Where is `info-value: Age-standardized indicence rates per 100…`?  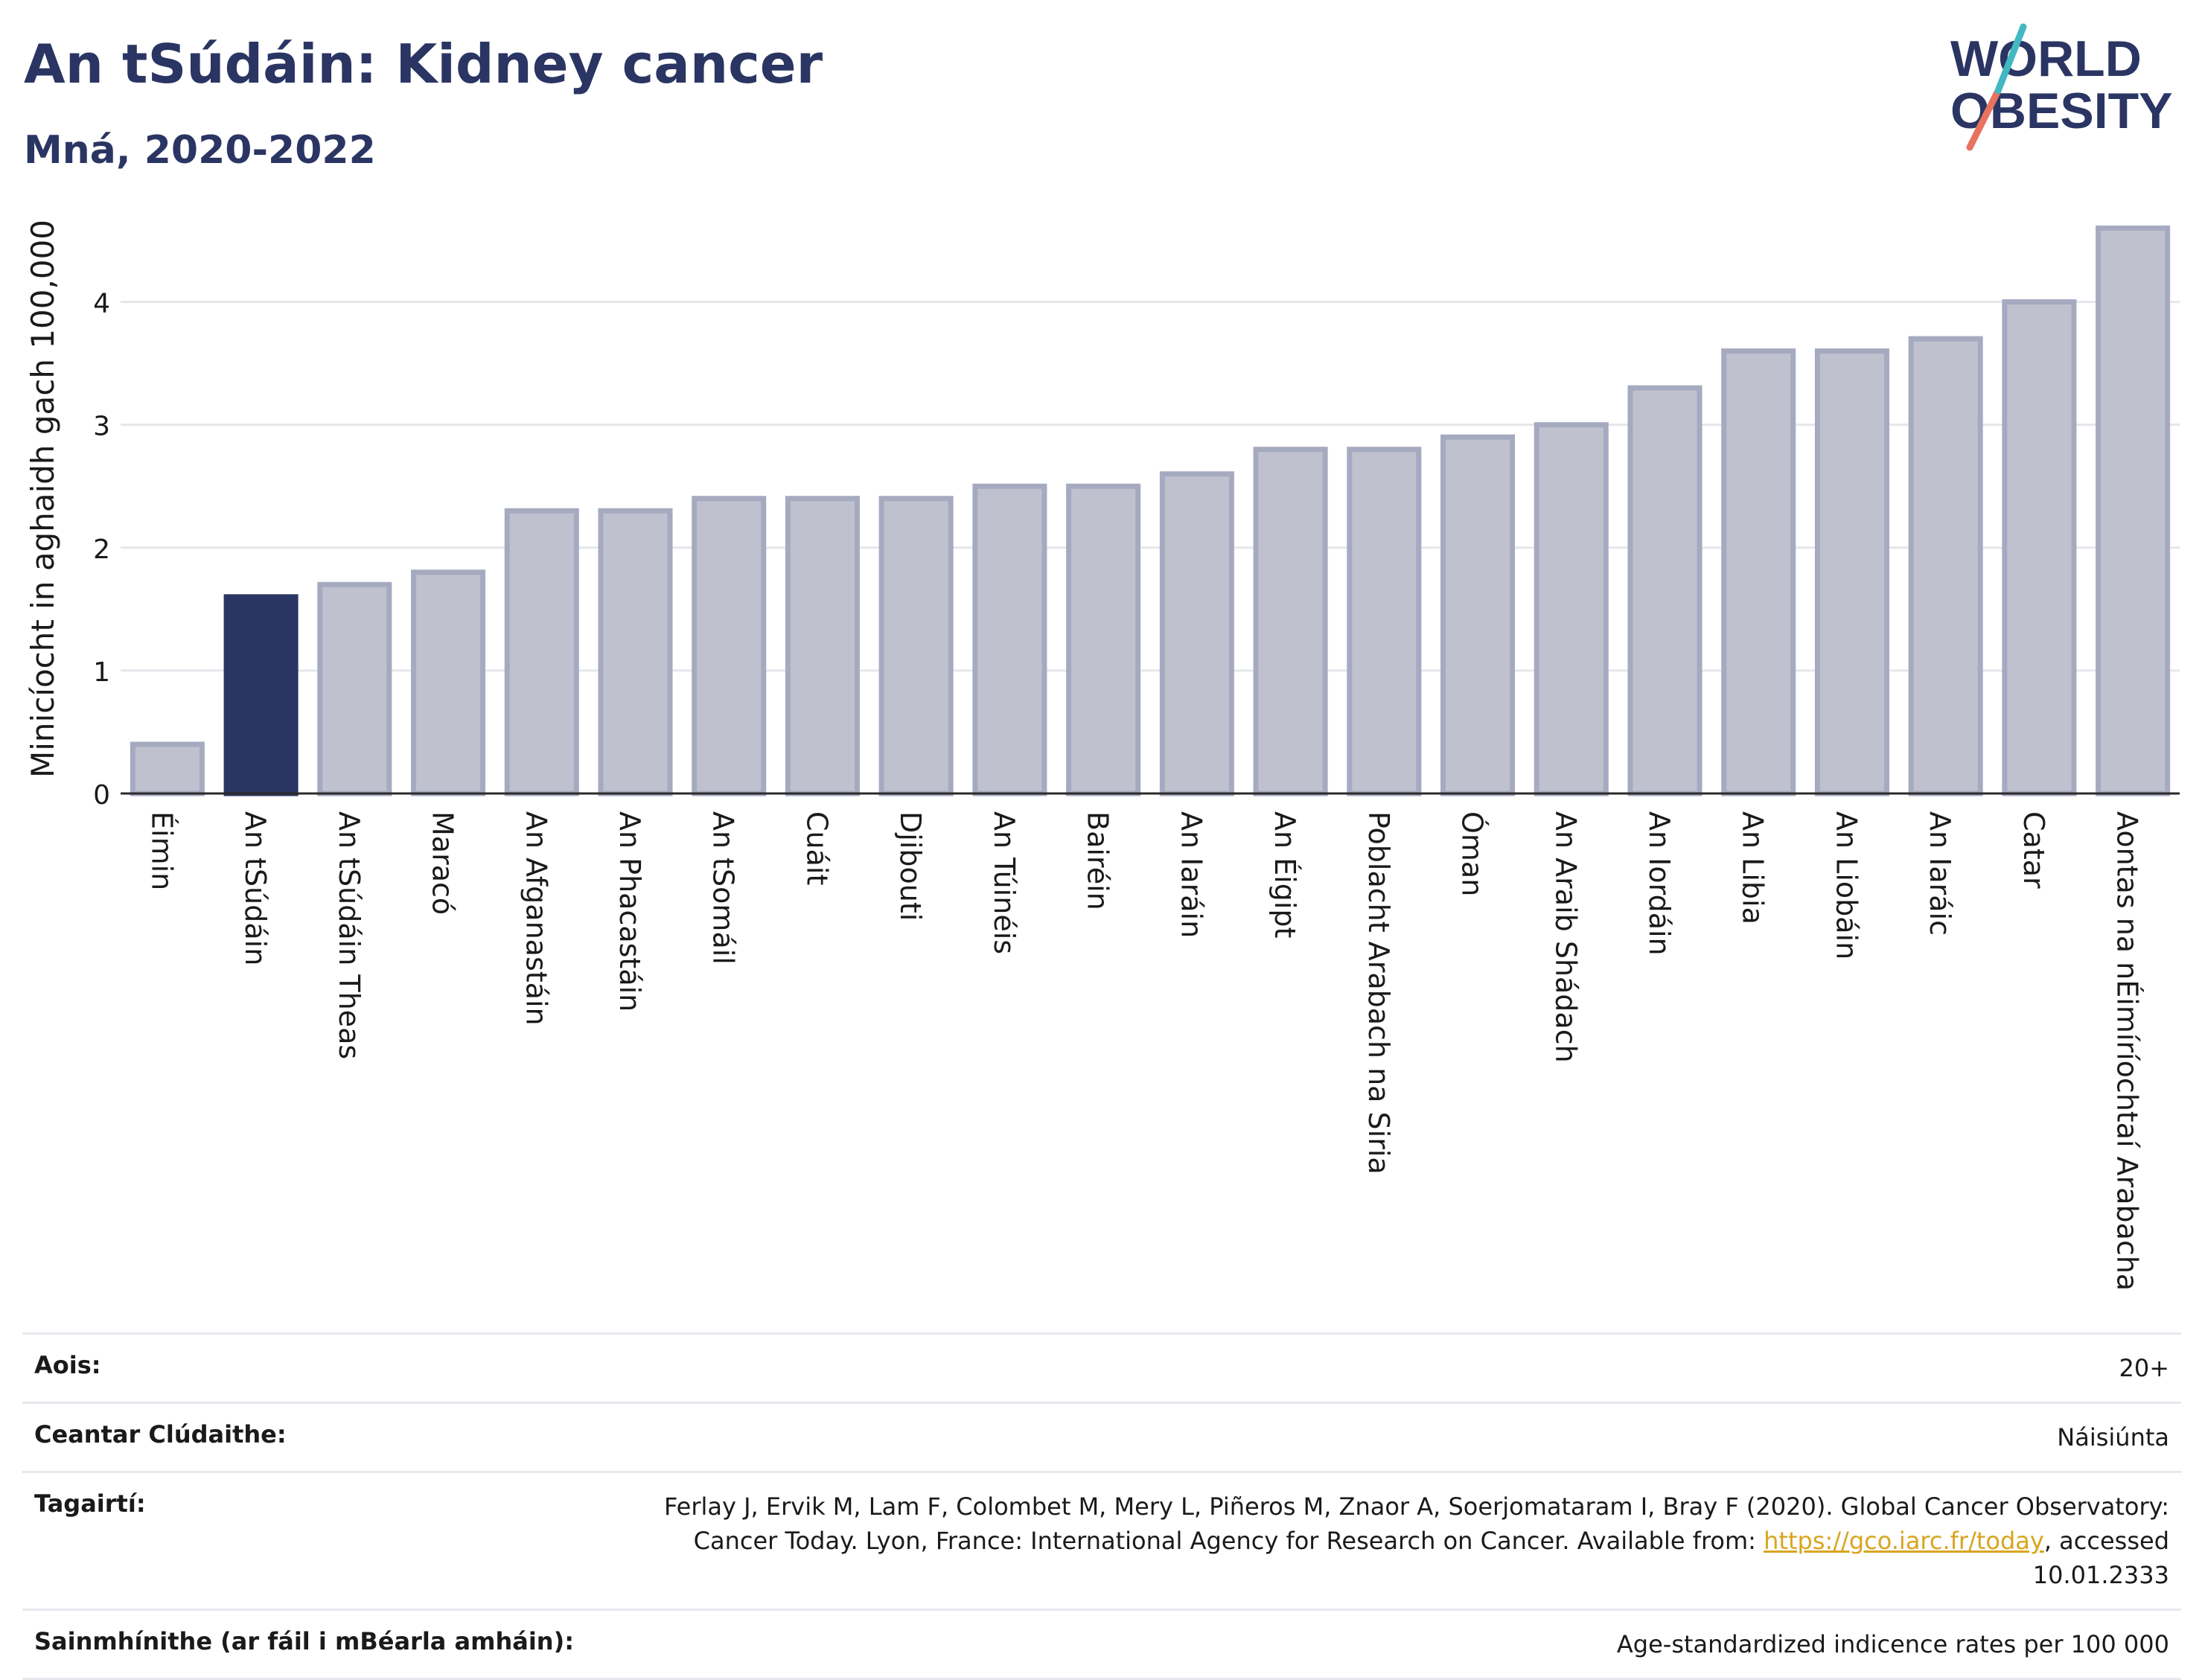
info-value: Age-standardized indicence rates per 100… is located at coordinates (1892, 1644).